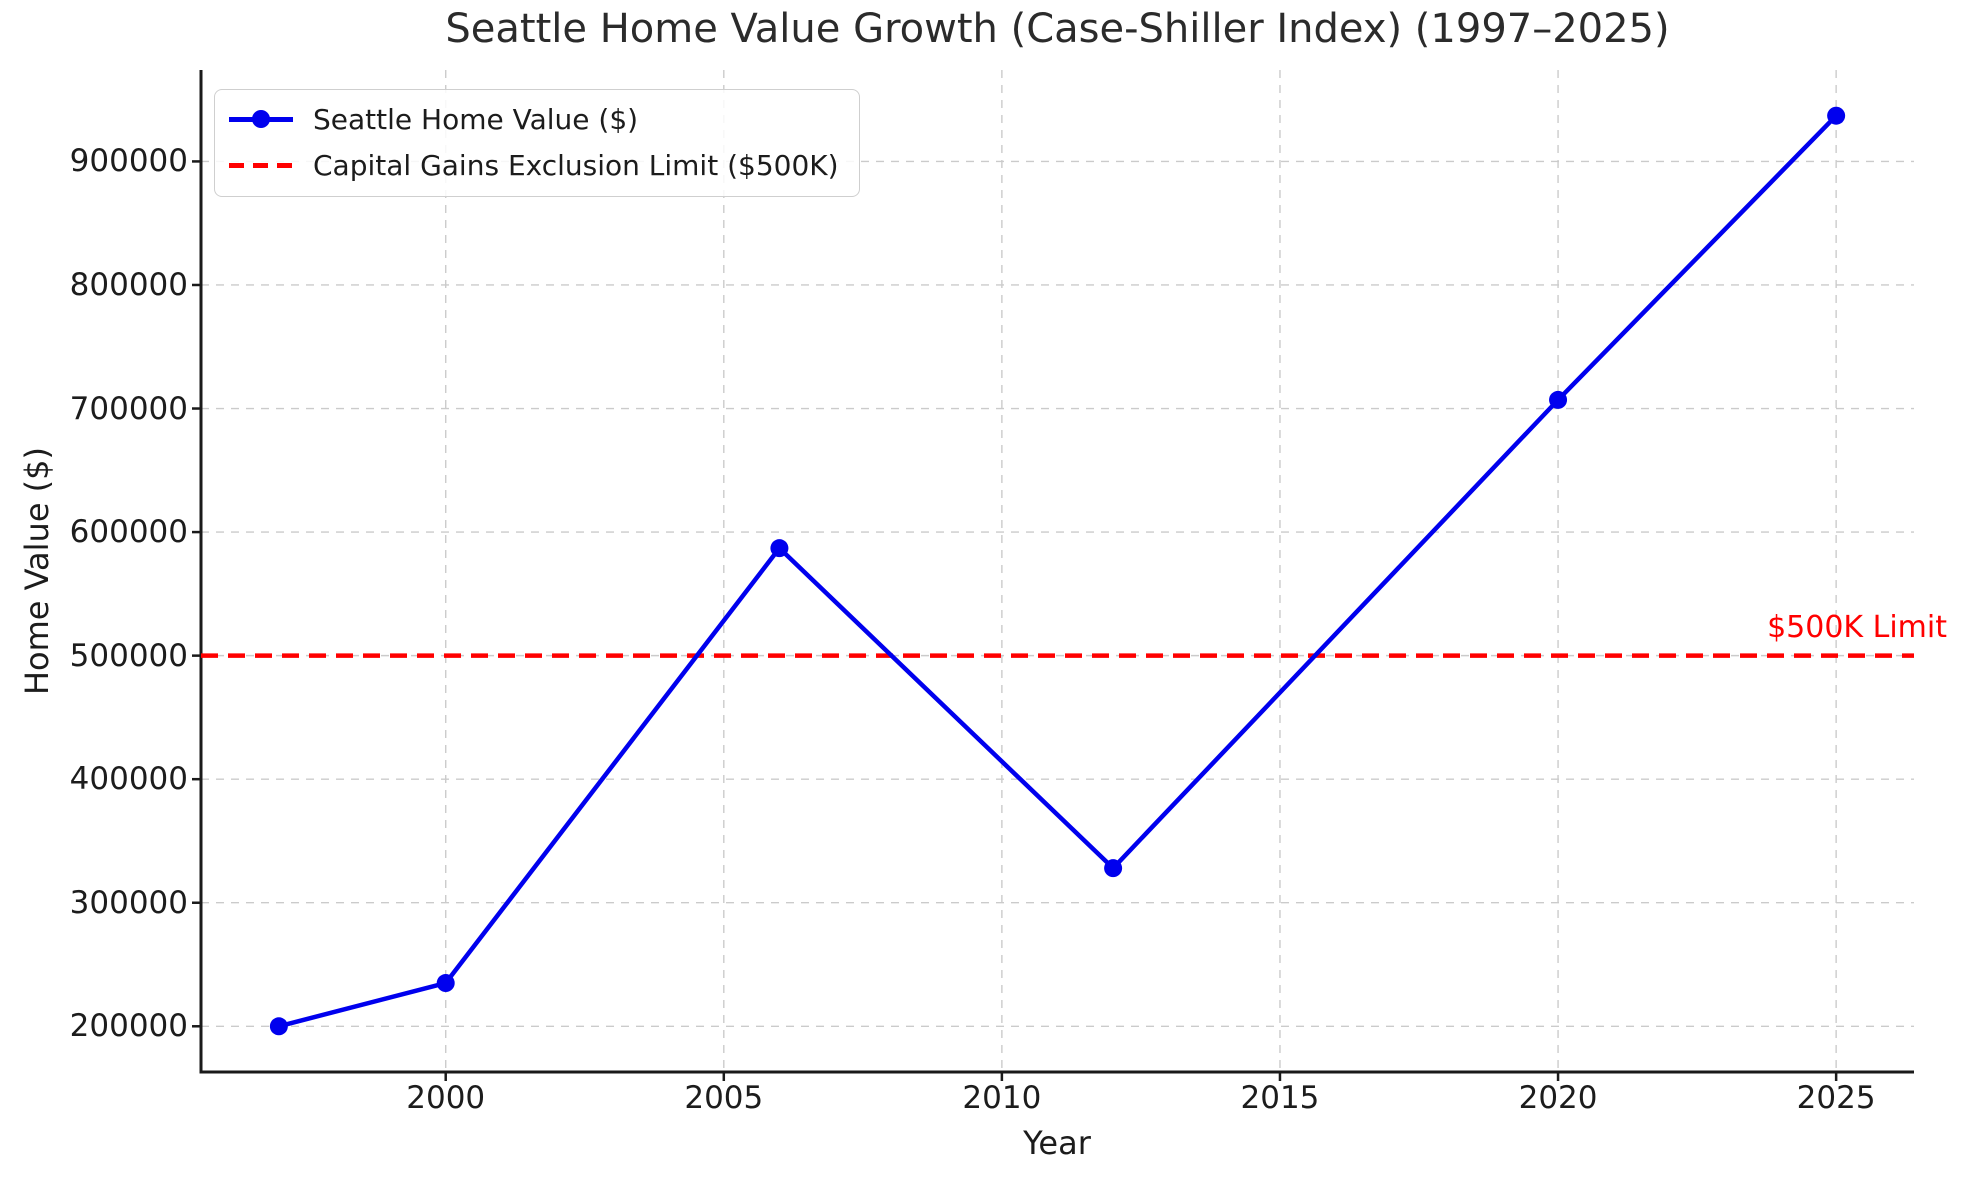  What do you see at coordinates (576, 165) in the screenshot?
I see `legend-label: Capital Gains Exclusion Limit ($500K)` at bounding box center [576, 165].